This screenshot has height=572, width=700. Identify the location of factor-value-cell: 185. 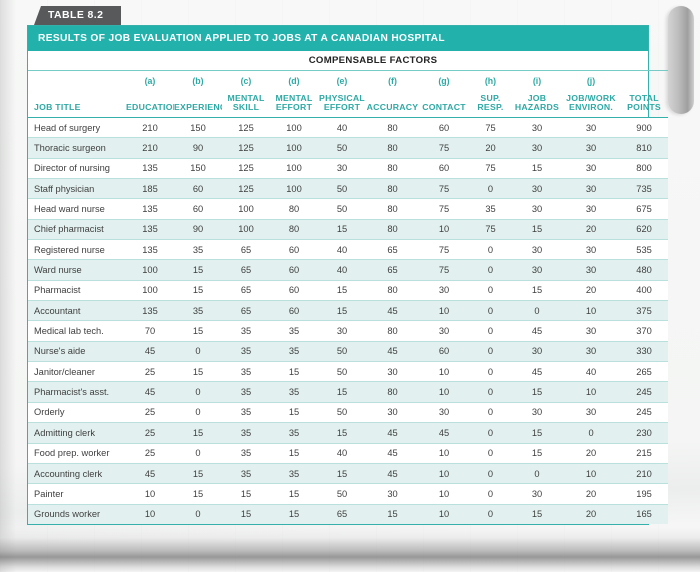
(150, 189).